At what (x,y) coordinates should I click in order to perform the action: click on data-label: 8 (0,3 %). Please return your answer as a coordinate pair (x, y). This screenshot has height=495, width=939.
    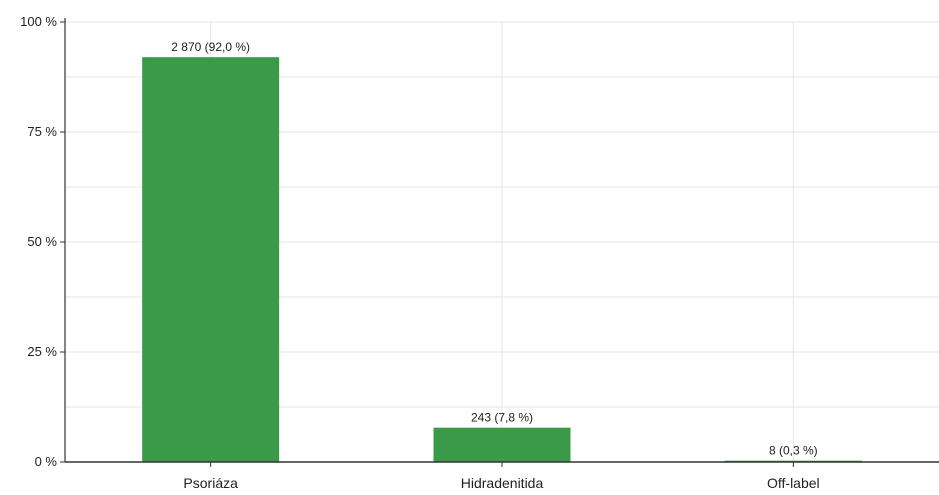
    Looking at the image, I should click on (793, 451).